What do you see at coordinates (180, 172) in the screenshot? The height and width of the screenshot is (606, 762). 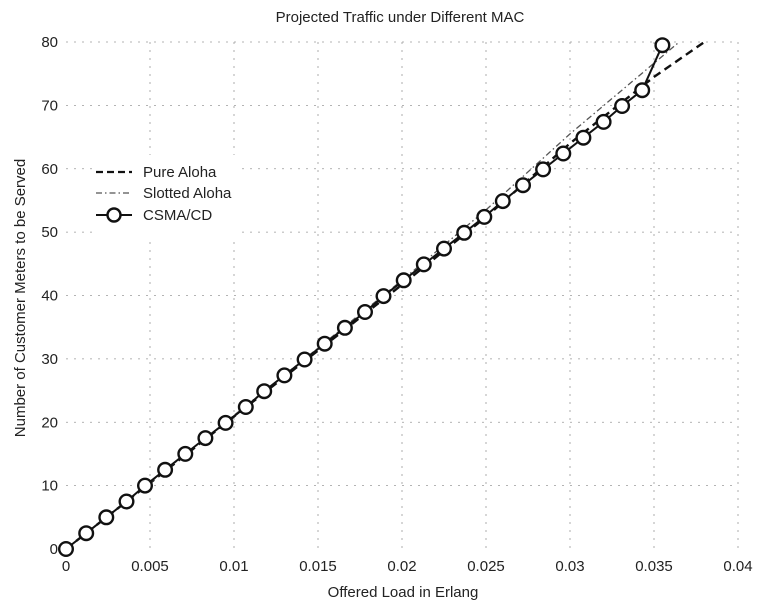 I see `legend-label-pure-aloha: Pure Aloha` at bounding box center [180, 172].